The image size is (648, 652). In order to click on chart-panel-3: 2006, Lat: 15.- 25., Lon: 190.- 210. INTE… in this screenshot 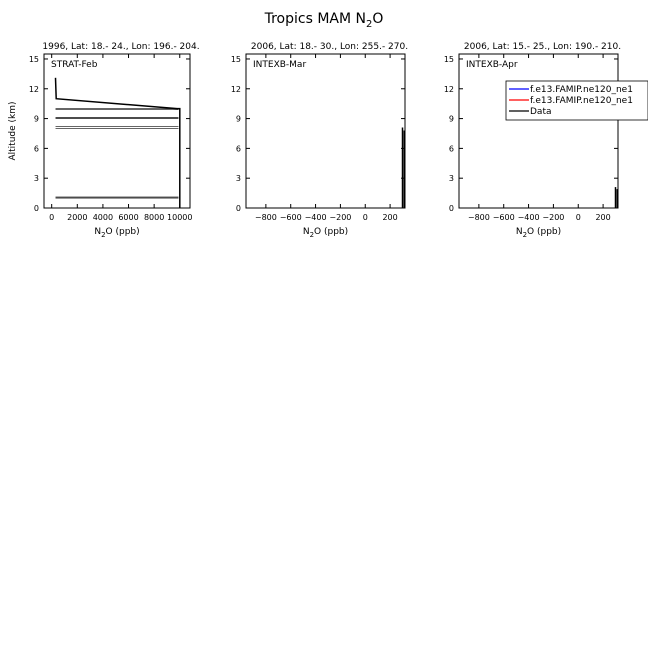, I will do `click(546, 140)`.